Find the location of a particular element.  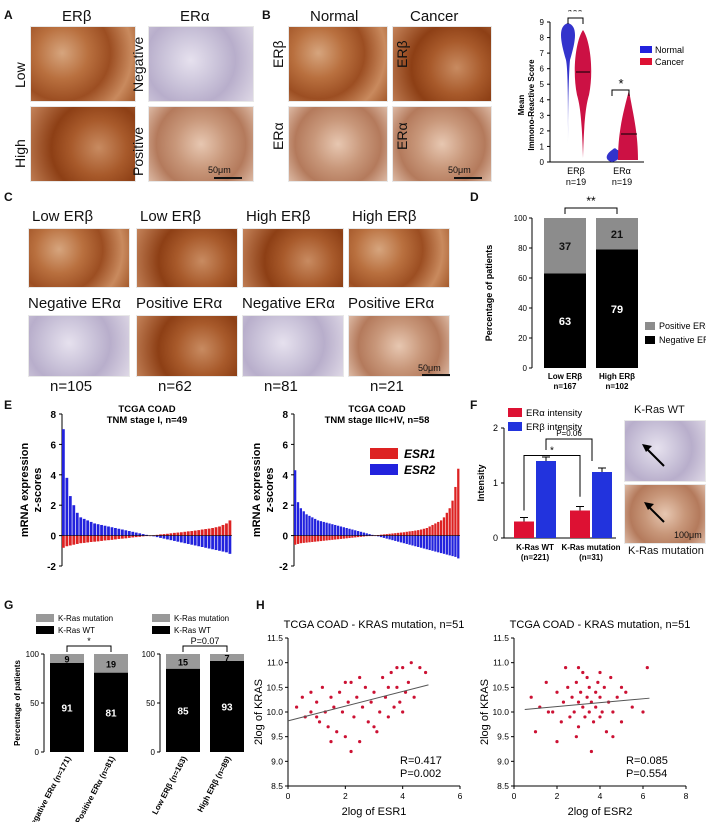

g-left-legend-mutation-swatch is located at coordinates (45, 618).